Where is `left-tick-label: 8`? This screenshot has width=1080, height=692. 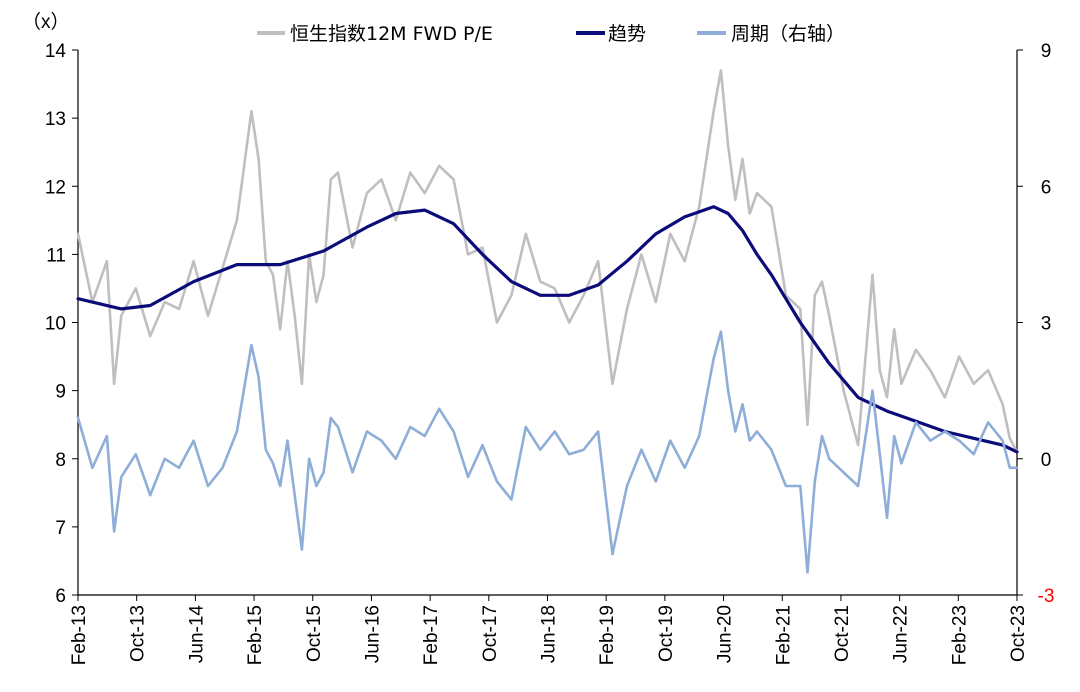 left-tick-label: 8 is located at coordinates (60, 460).